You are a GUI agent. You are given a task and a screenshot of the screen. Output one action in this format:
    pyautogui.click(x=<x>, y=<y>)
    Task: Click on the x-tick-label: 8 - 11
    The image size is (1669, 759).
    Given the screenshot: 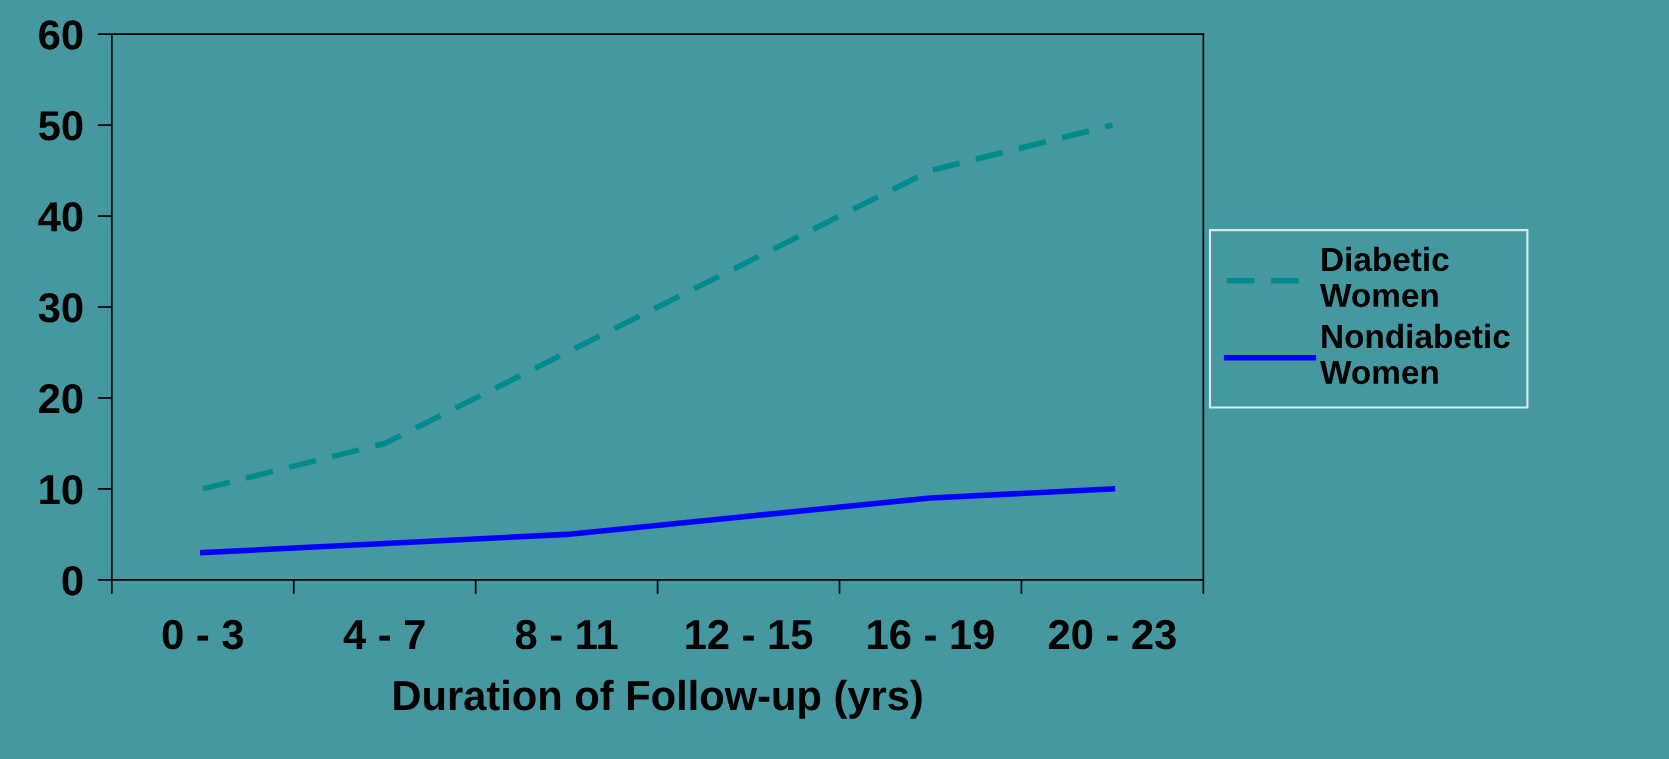 What is the action you would take?
    pyautogui.click(x=566, y=634)
    